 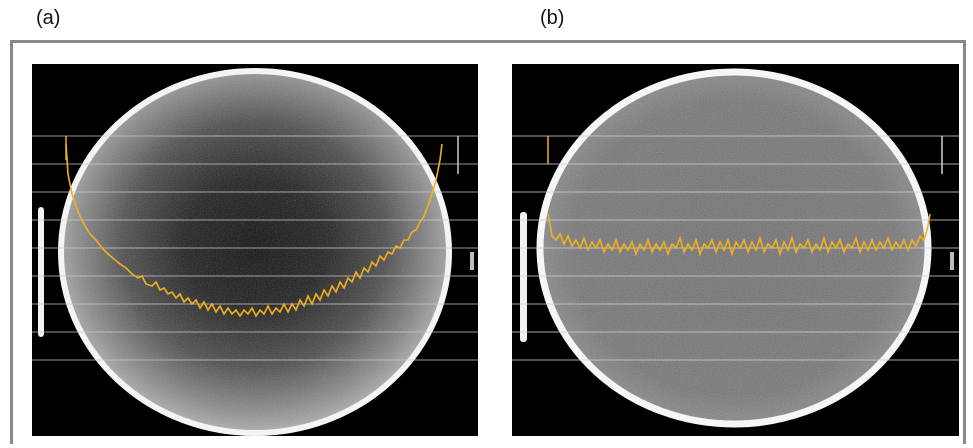 I want to click on intensity-profile-b, so click(x=739, y=235).